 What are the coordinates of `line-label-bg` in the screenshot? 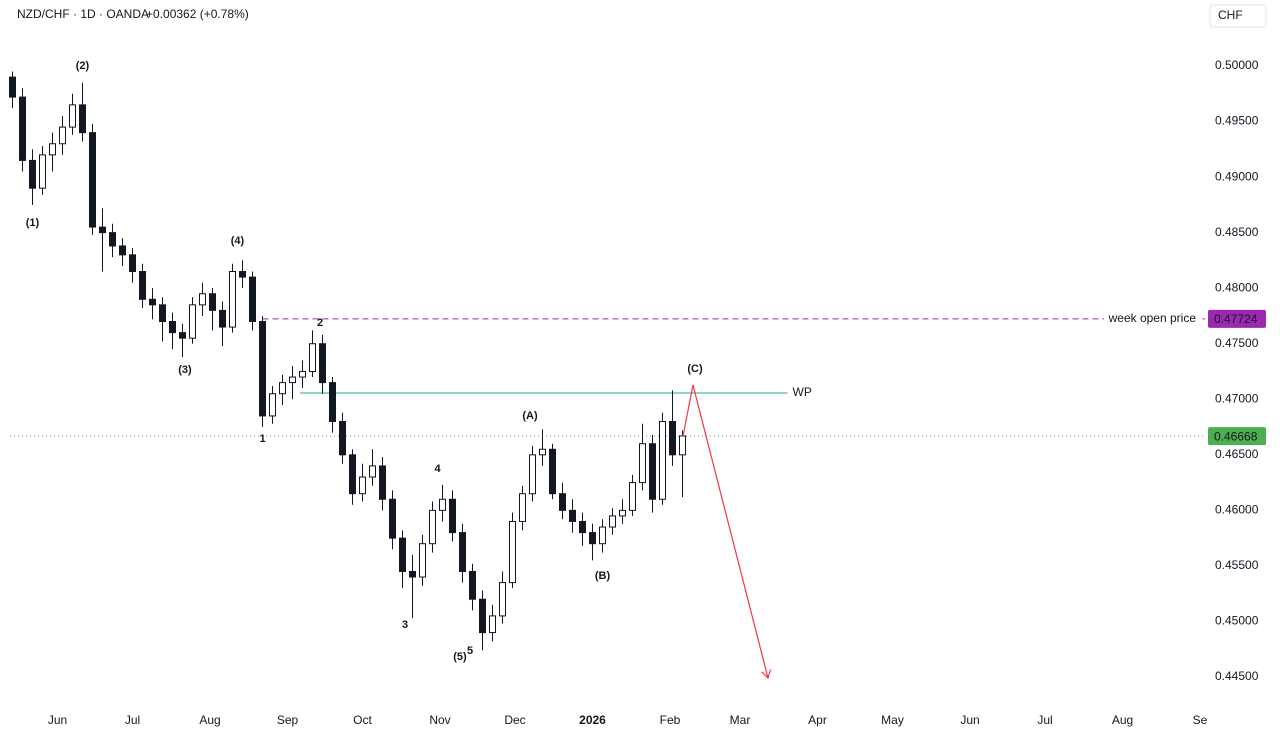 It's located at (1151, 318).